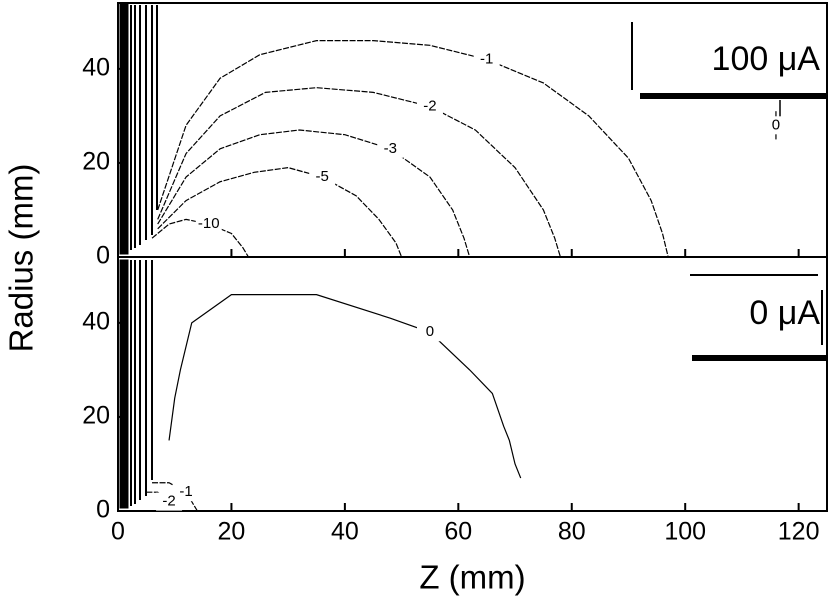 This screenshot has width=830, height=605. Describe the element at coordinates (572, 532) in the screenshot. I see `x-tick-label: 80` at that location.